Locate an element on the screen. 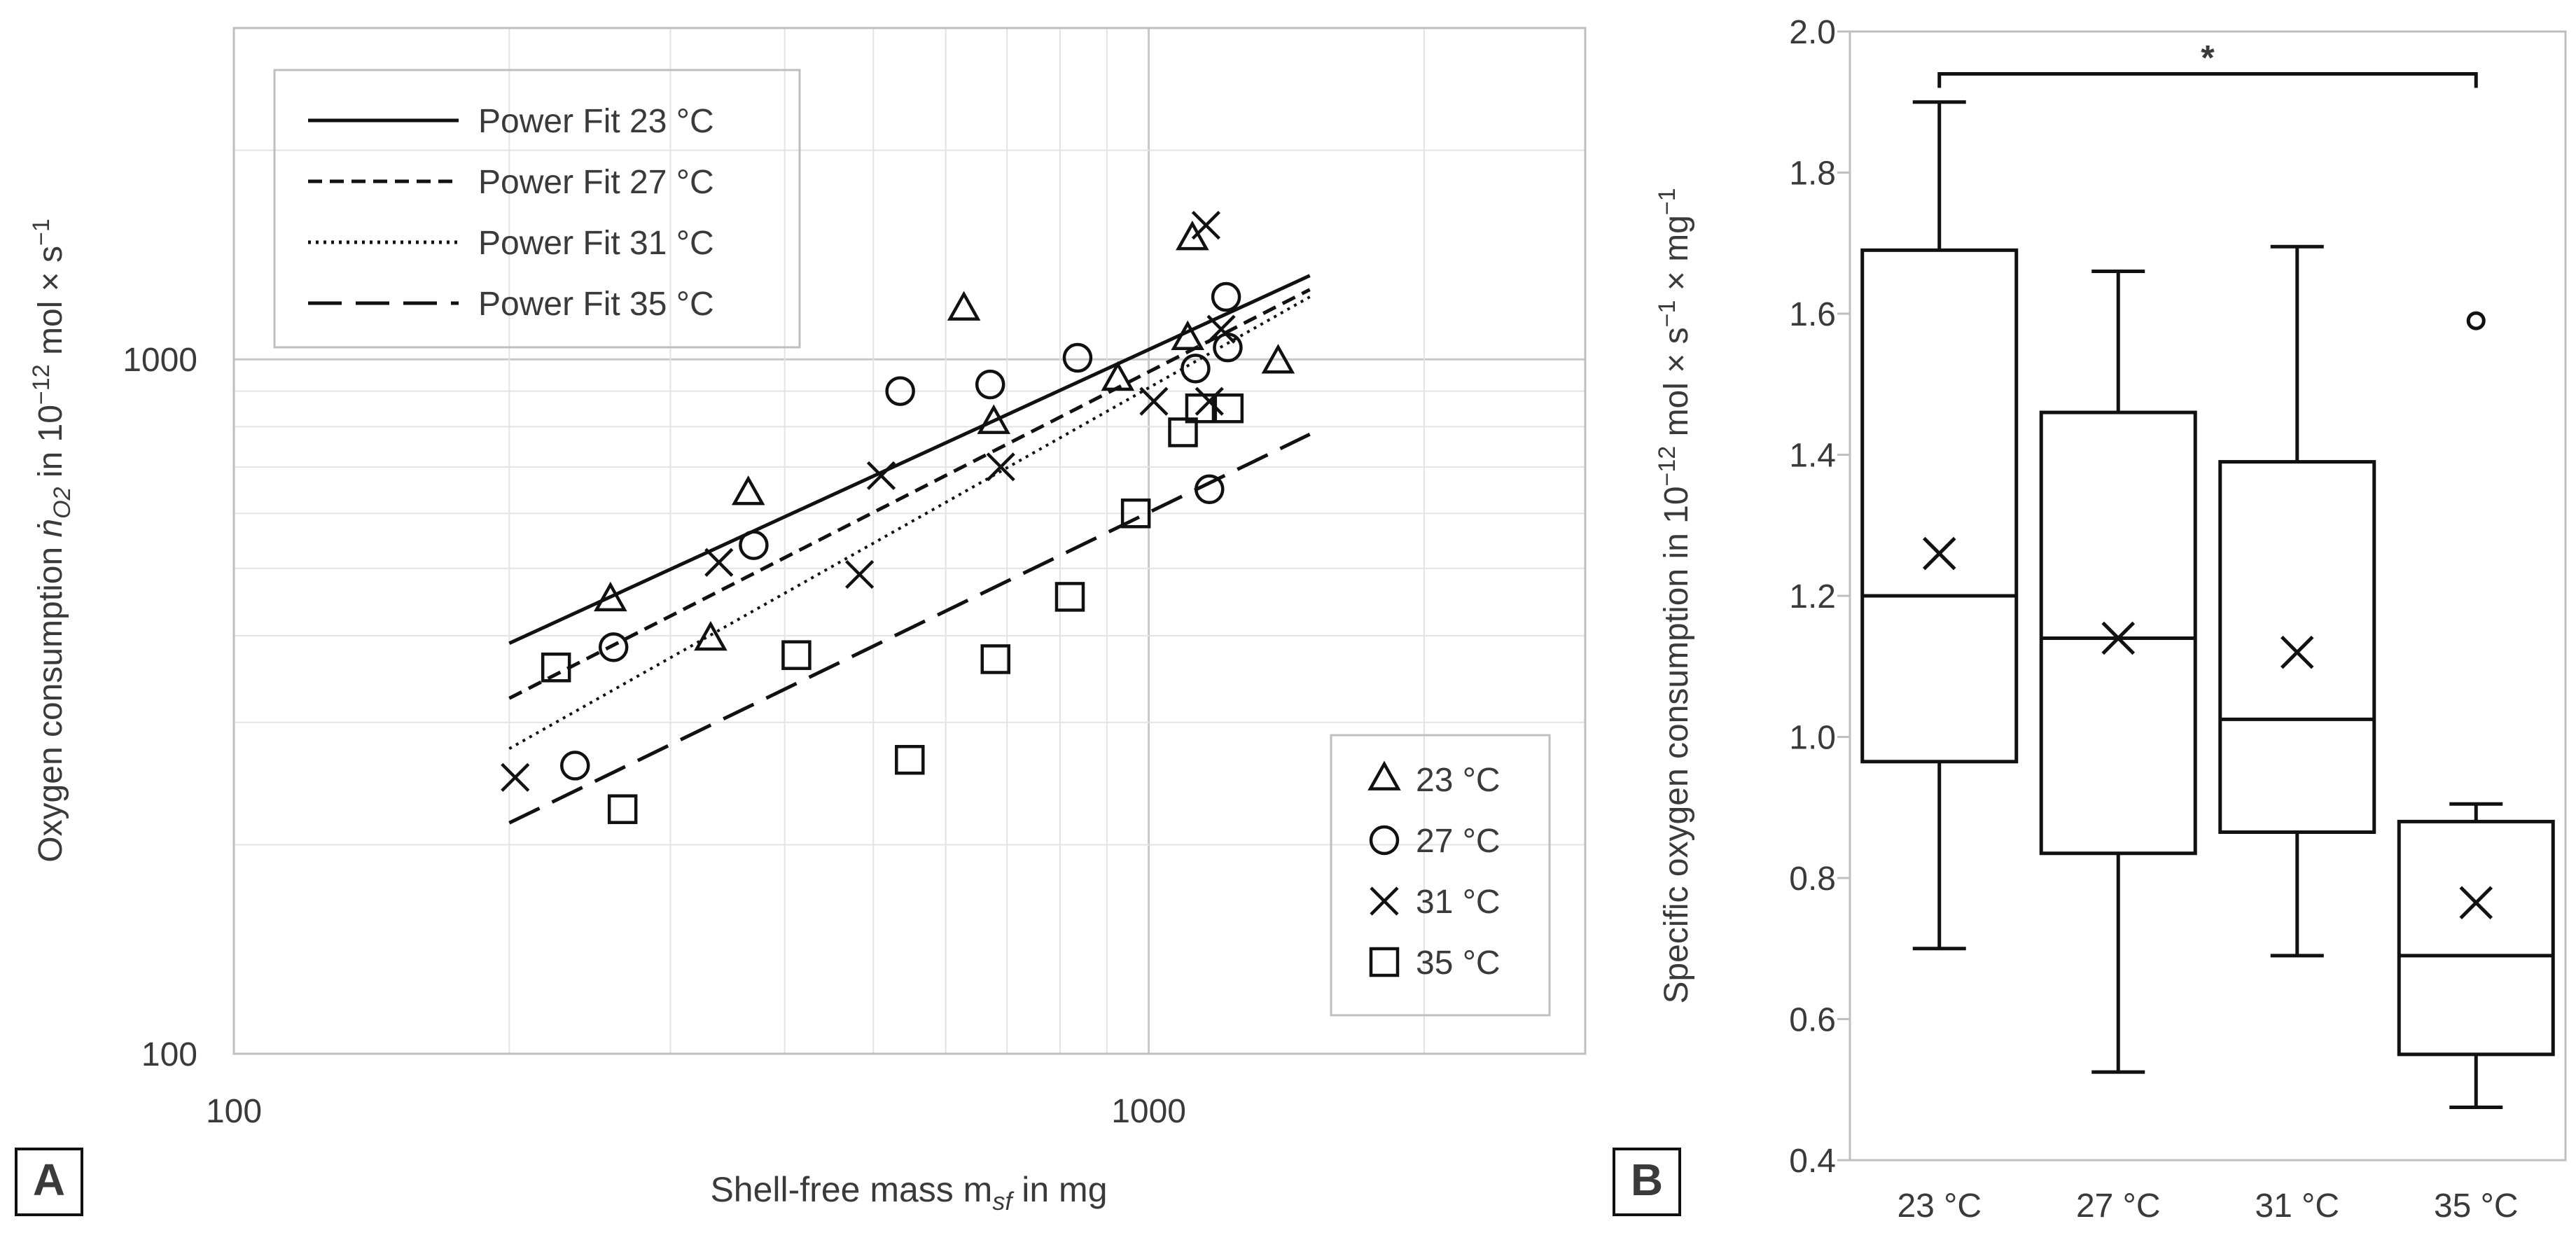 This screenshot has height=1247, width=2576. y-tick-label: 0.4 is located at coordinates (1812, 1161).